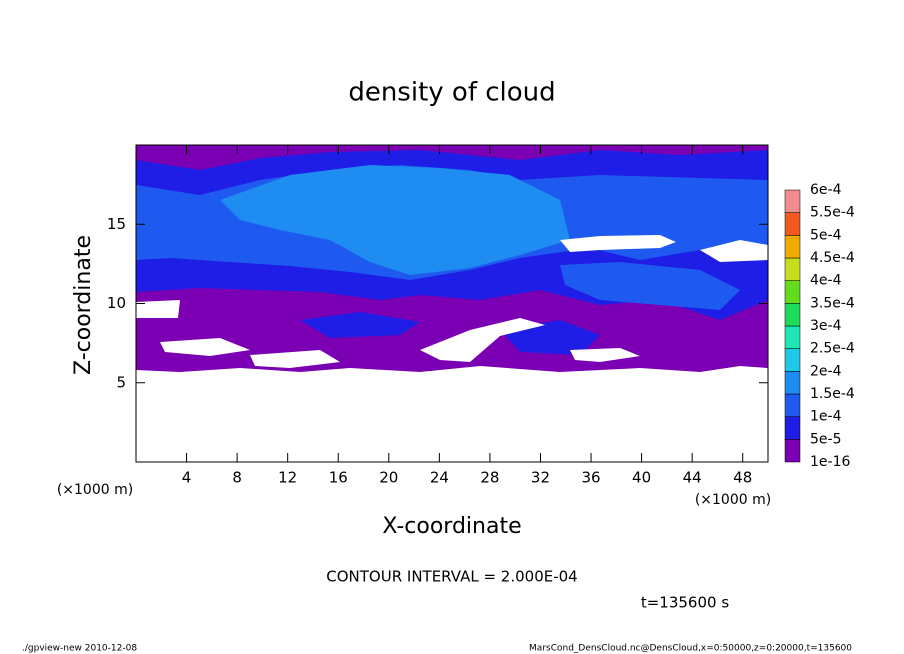 This screenshot has height=654, width=904. Describe the element at coordinates (489, 478) in the screenshot. I see `x-tick-label: 28` at that location.